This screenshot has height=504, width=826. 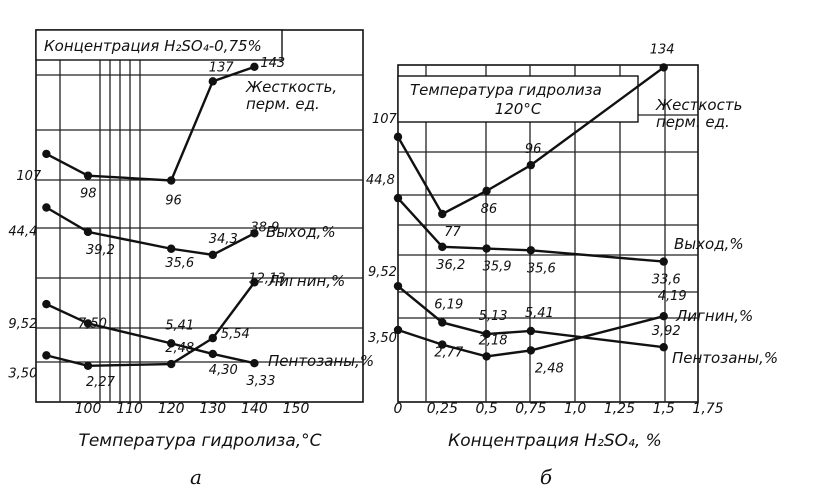 What do you see at coordinates (223, 239) in the screenshot?
I see `data-label: 34,3` at bounding box center [223, 239].